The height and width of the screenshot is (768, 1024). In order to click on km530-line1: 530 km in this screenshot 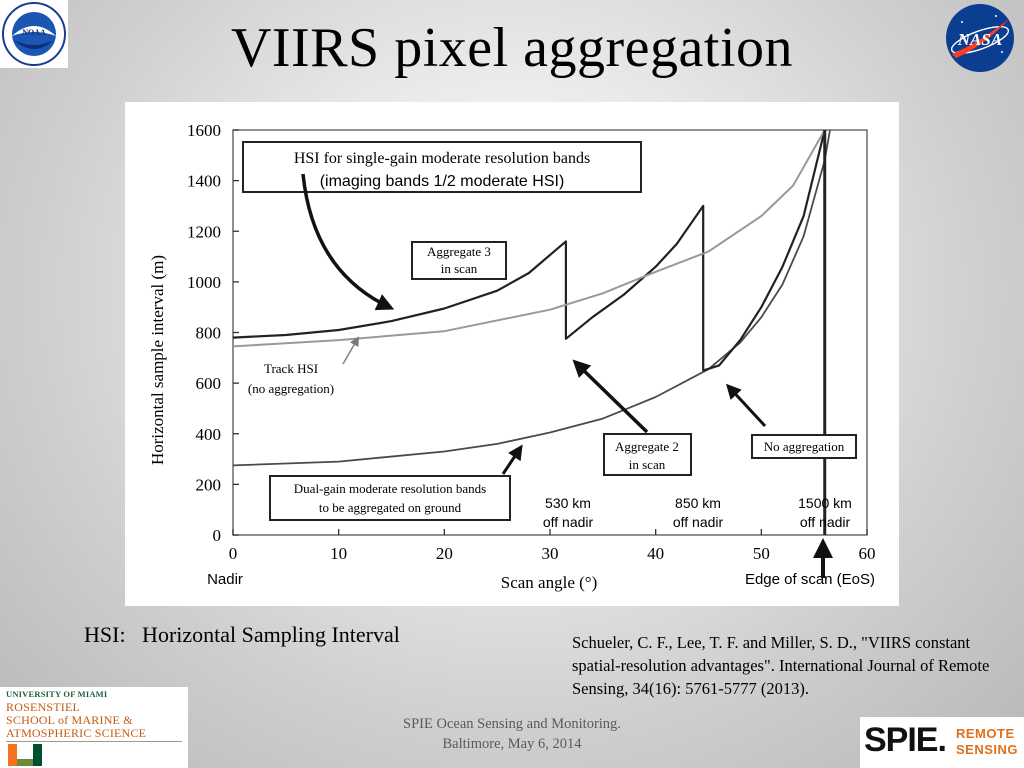, I will do `click(568, 503)`.